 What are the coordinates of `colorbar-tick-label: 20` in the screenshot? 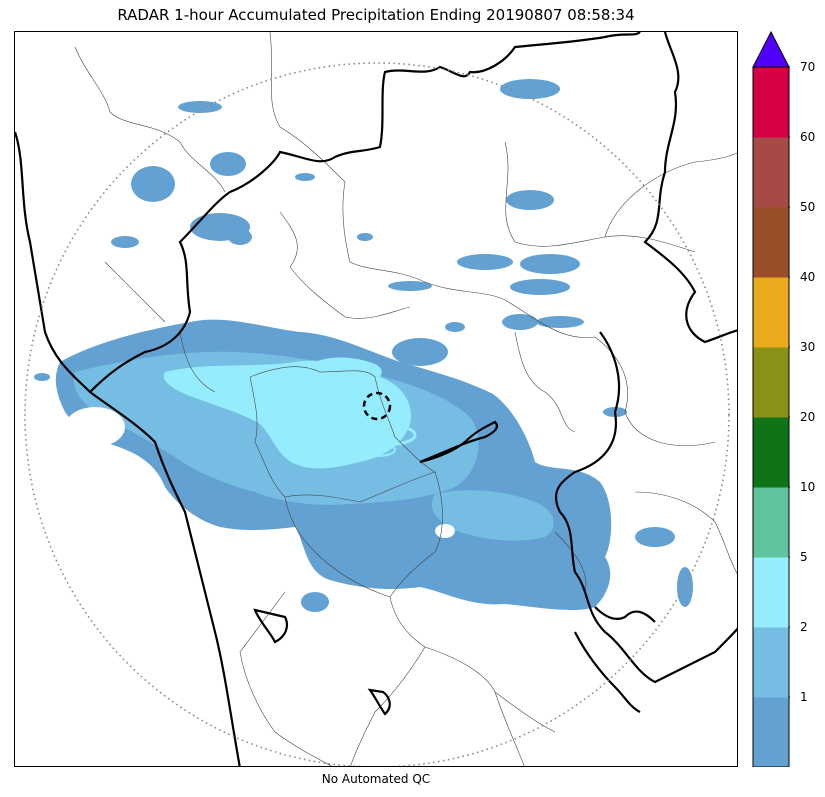 It's located at (808, 417).